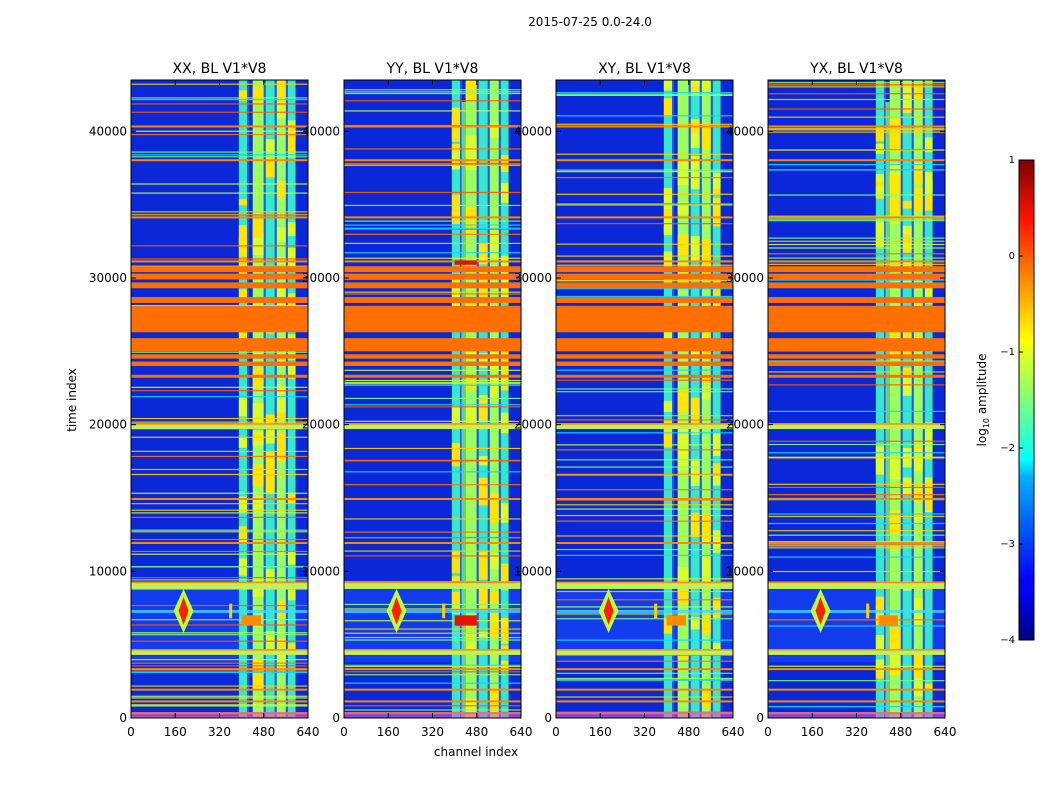  Describe the element at coordinates (533, 131) in the screenshot. I see `y-tick-label: 40000` at that location.